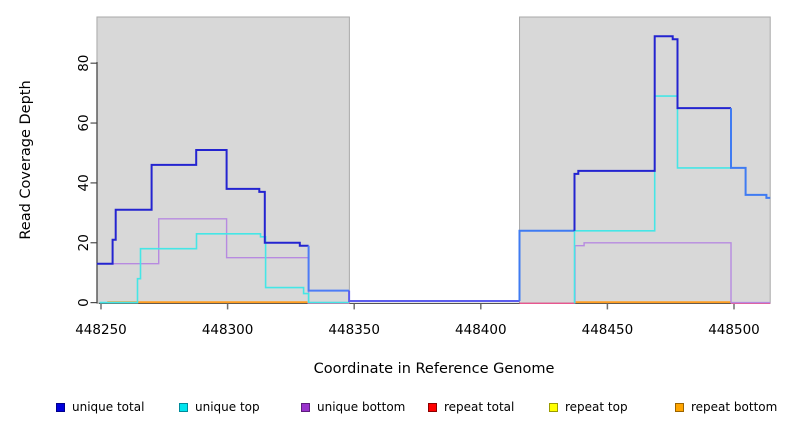 This screenshot has height=432, width=792. I want to click on legend-label: repeat top, so click(596, 407).